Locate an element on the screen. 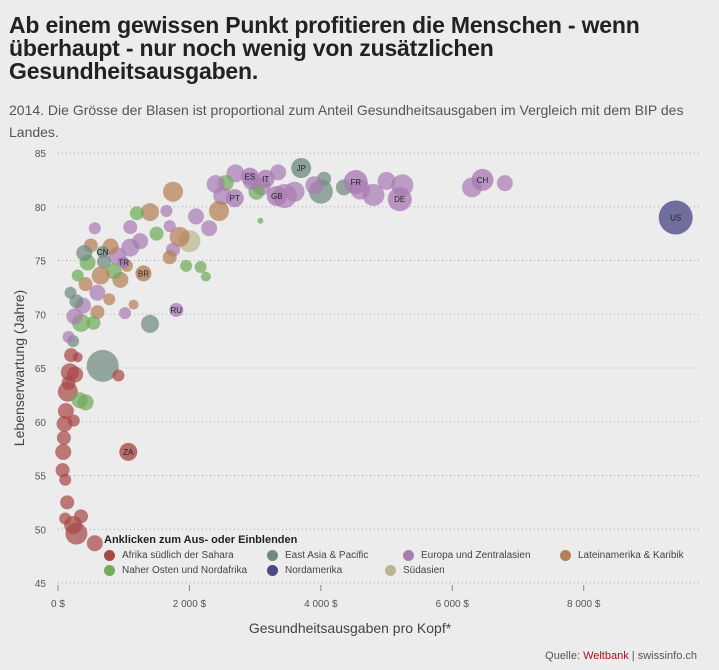 Image resolution: width=719 pixels, height=670 pixels. bubble-es is located at coordinates (249, 176).